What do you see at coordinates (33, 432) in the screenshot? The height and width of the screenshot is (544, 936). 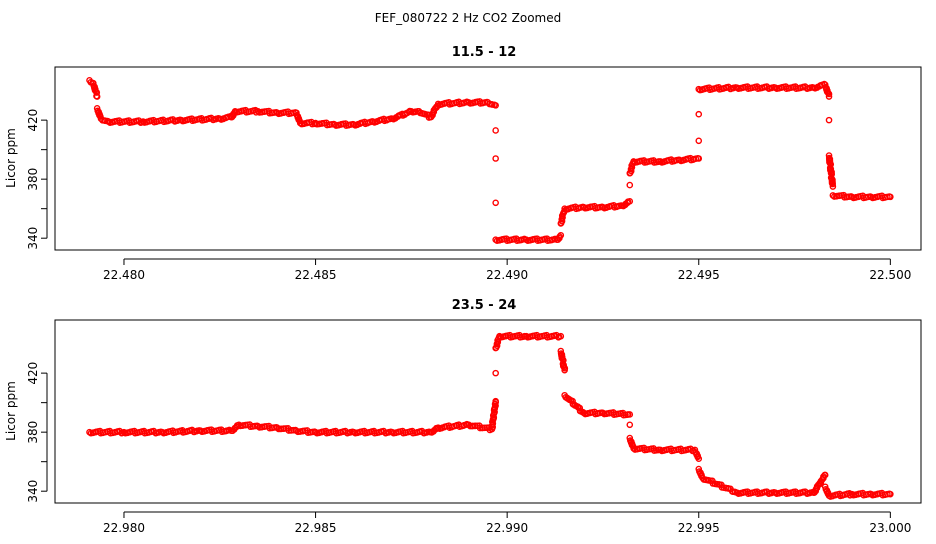 I see `panel-2-y-tick-label: 380` at bounding box center [33, 432].